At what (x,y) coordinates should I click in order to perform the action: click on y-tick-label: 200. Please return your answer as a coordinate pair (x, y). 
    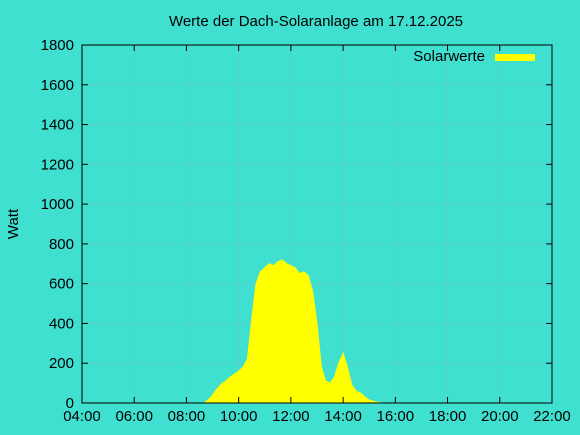
    Looking at the image, I should click on (61, 363).